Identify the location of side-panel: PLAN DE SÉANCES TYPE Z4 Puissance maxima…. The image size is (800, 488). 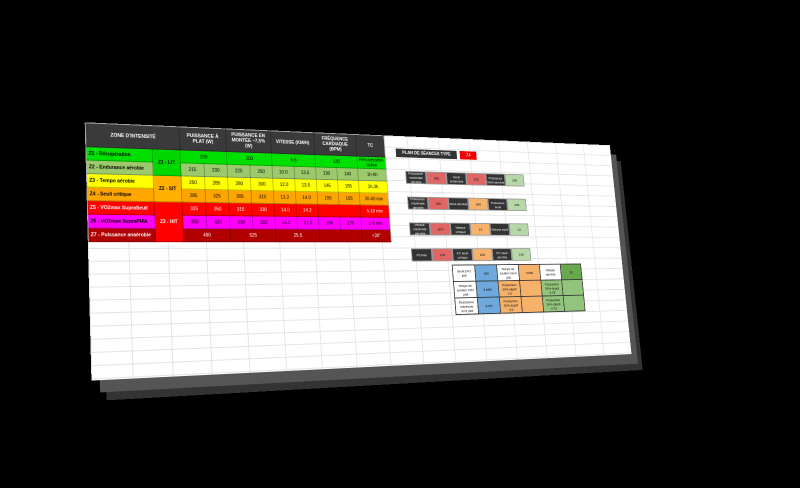
(503, 202).